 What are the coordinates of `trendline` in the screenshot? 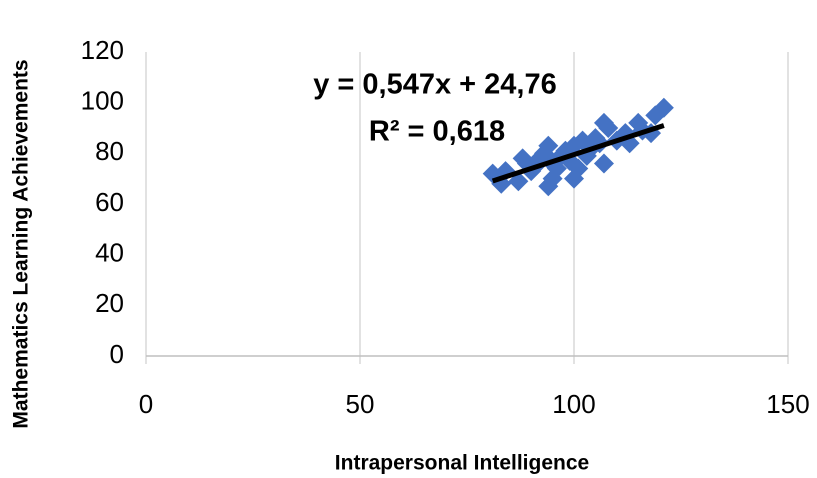 It's located at (578, 153).